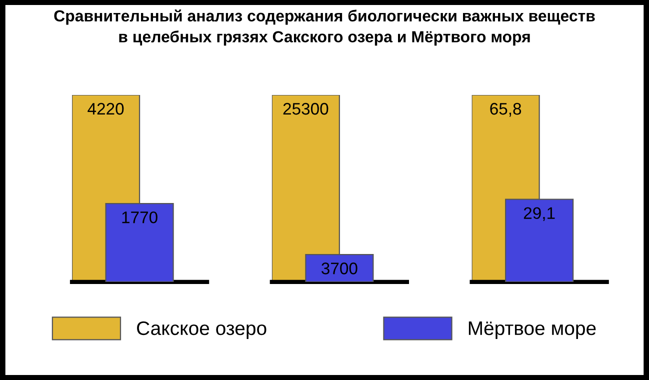 This screenshot has width=649, height=380. Describe the element at coordinates (340, 268) in the screenshot. I see `data-label: 3700` at that location.